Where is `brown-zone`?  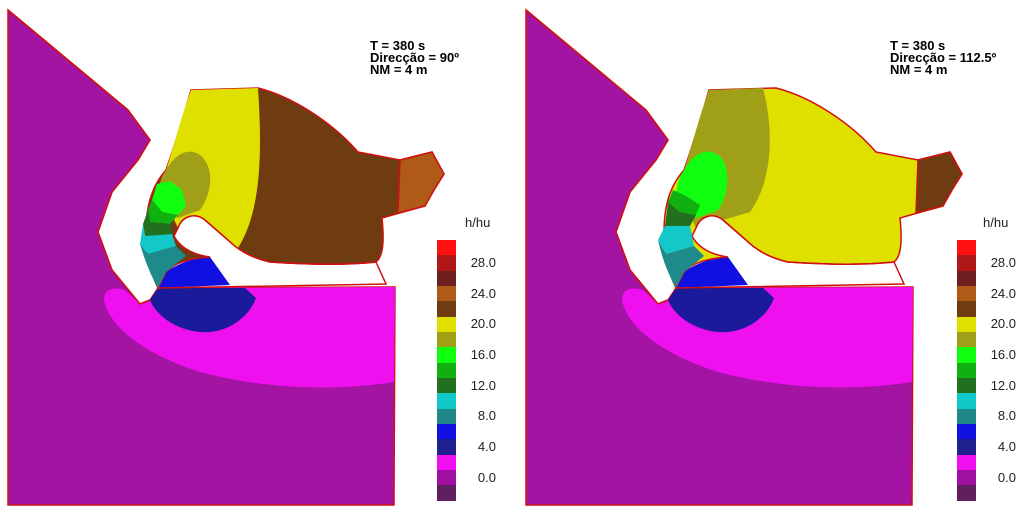
brown-zone is located at coordinates (421, 182).